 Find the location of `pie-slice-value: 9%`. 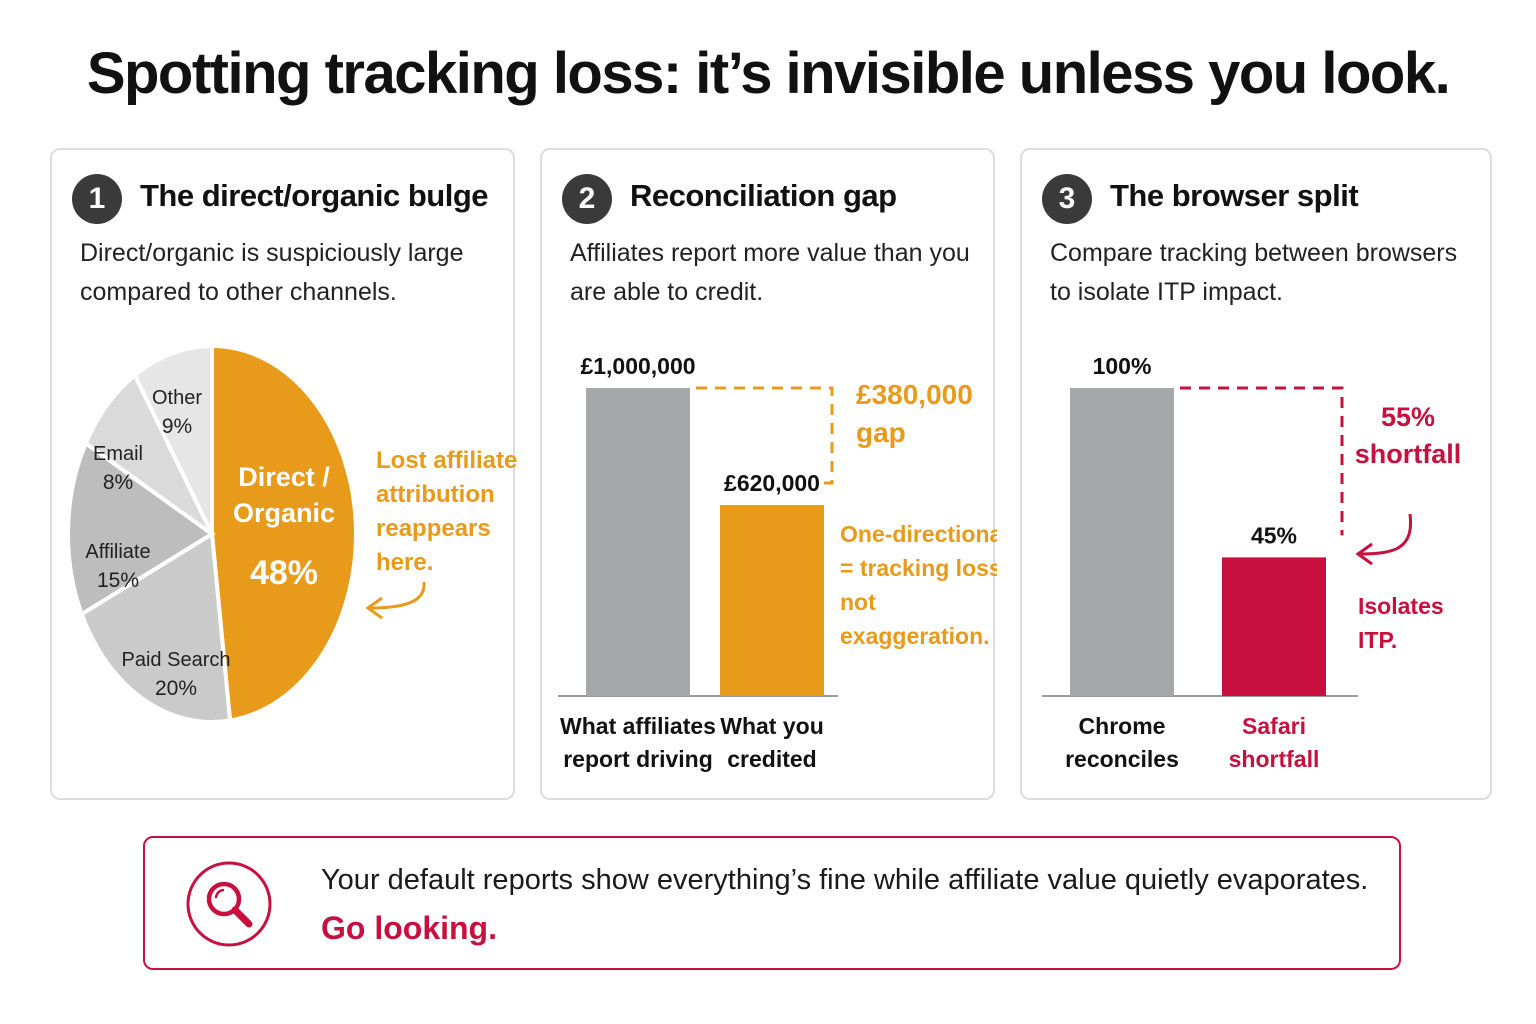

pie-slice-value: 9% is located at coordinates (177, 426).